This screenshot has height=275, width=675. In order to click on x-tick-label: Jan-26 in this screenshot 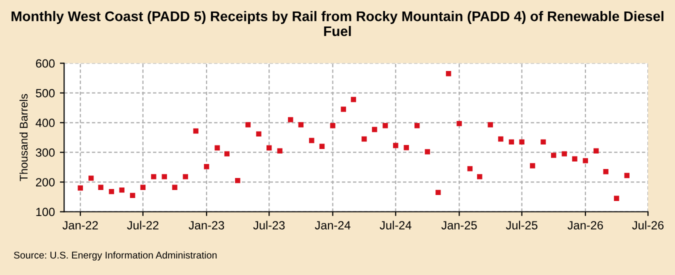, I will do `click(585, 225)`.